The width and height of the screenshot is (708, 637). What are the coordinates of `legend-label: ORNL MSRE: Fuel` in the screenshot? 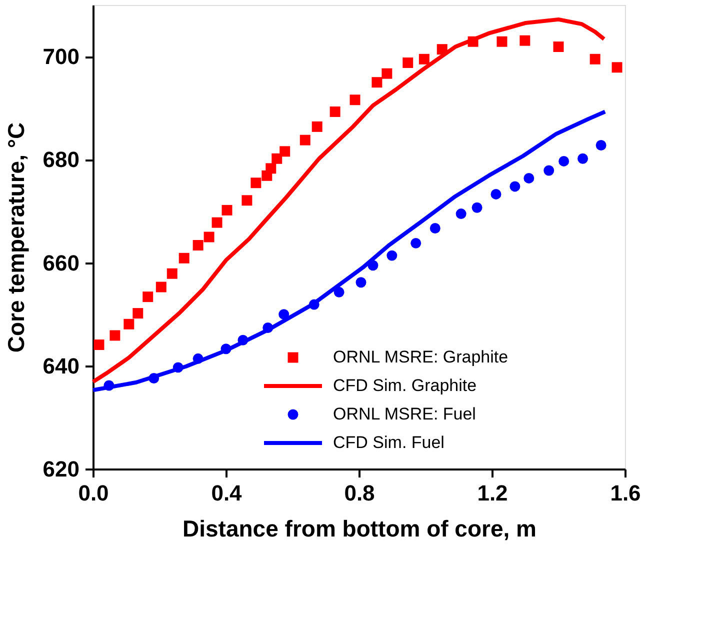 It's located at (404, 414).